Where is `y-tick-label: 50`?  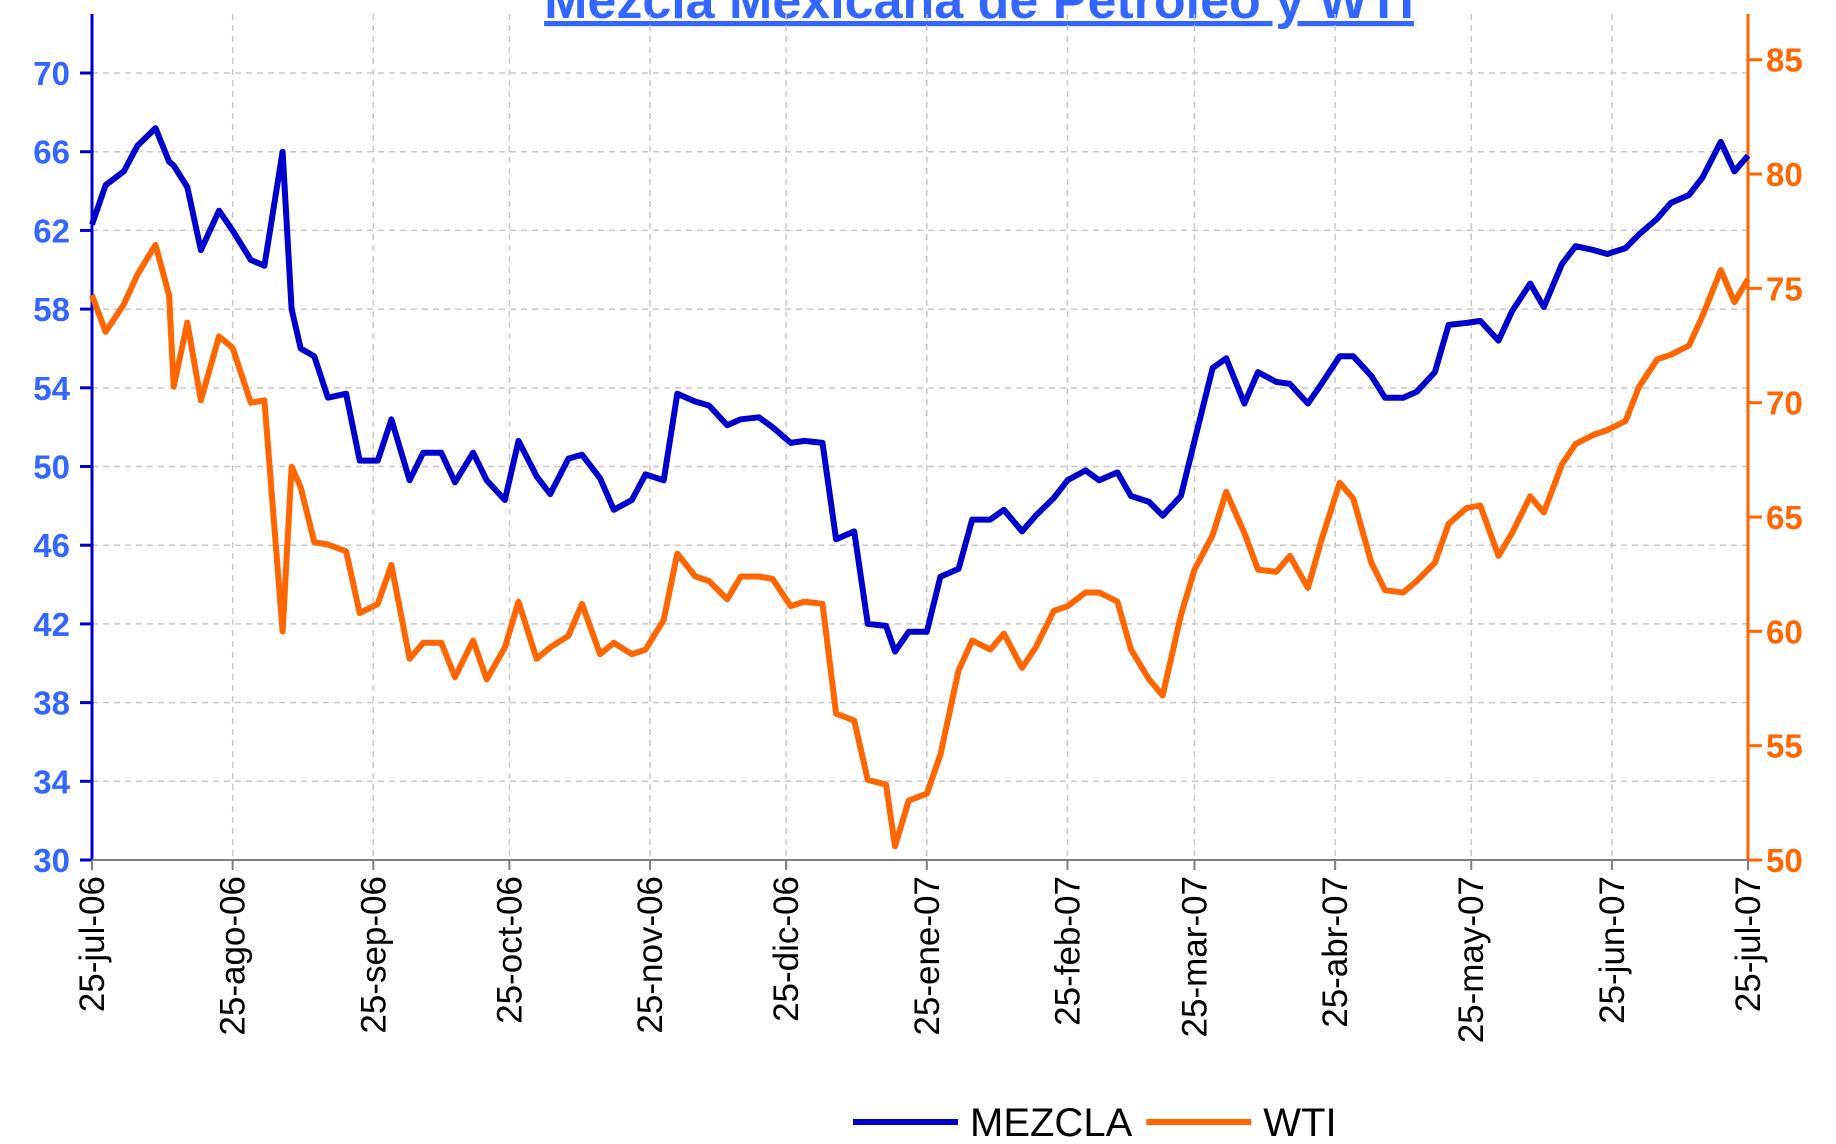
y-tick-label: 50 is located at coordinates (51, 467).